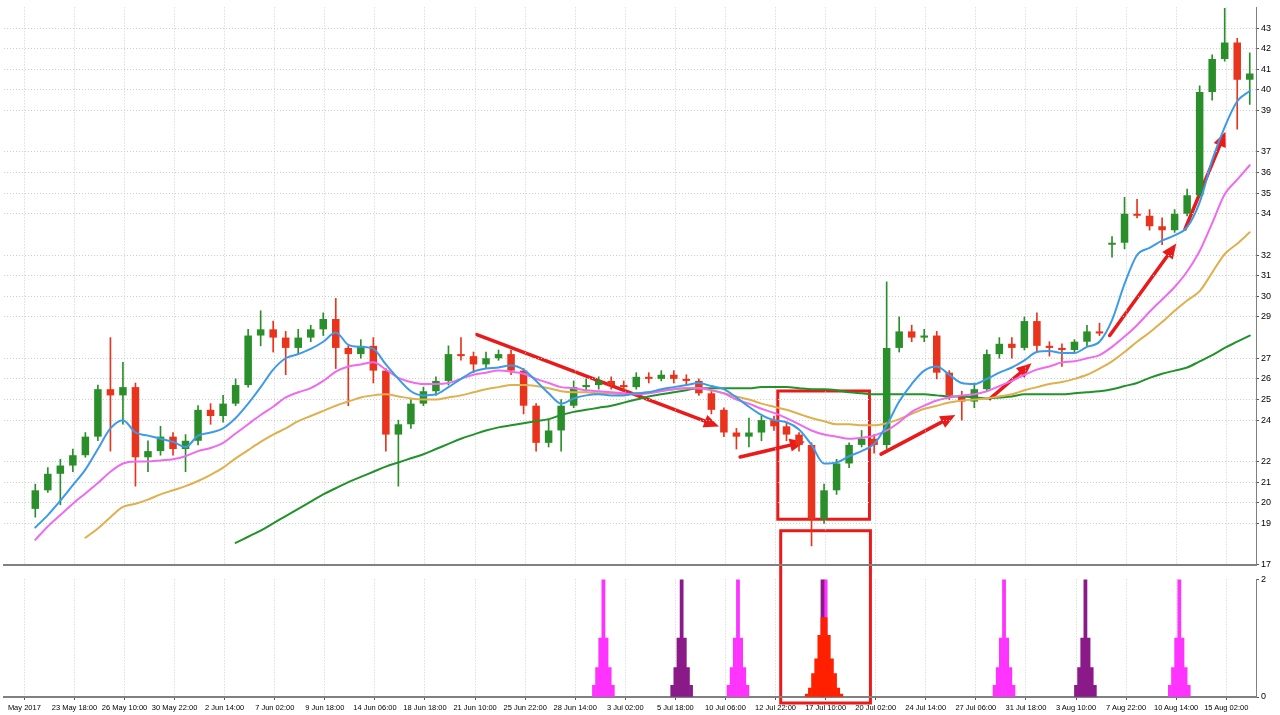 The height and width of the screenshot is (715, 1280). Describe the element at coordinates (1266, 68) in the screenshot. I see `y-tick-label: 41` at that location.